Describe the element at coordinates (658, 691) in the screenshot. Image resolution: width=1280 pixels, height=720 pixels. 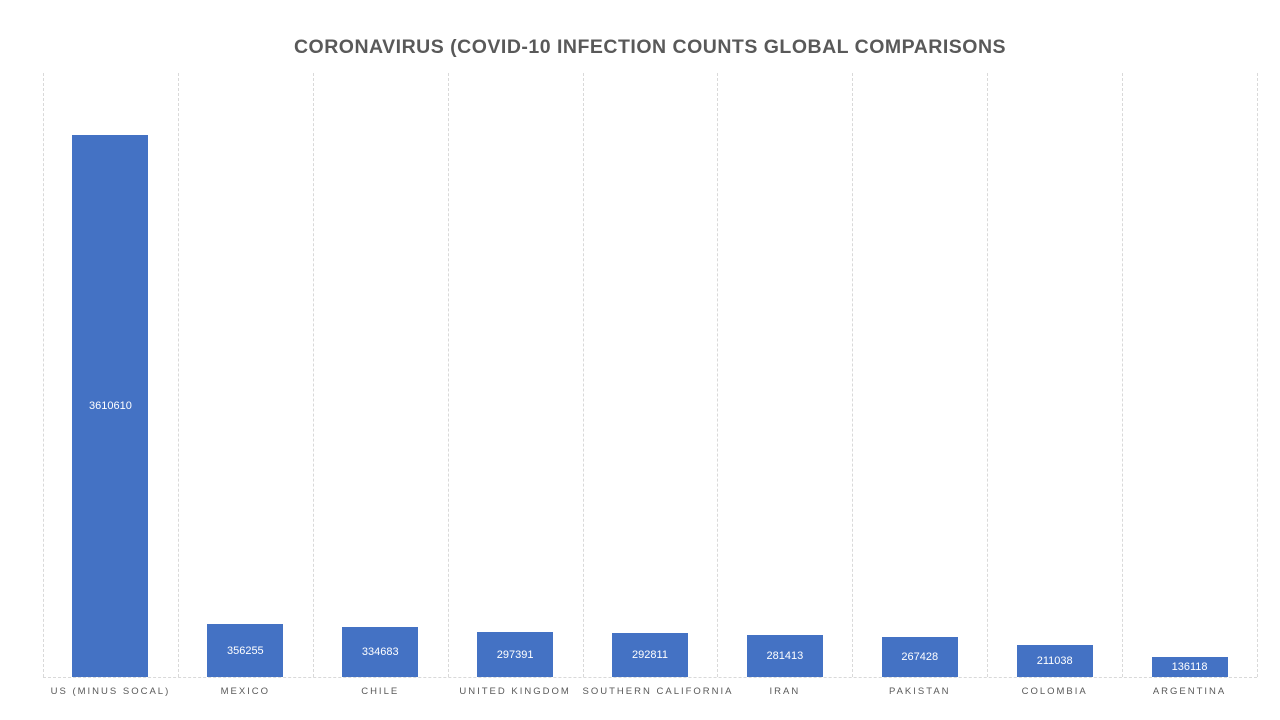
I see `category-label: SOUTHERN CALIFORNIA` at that location.